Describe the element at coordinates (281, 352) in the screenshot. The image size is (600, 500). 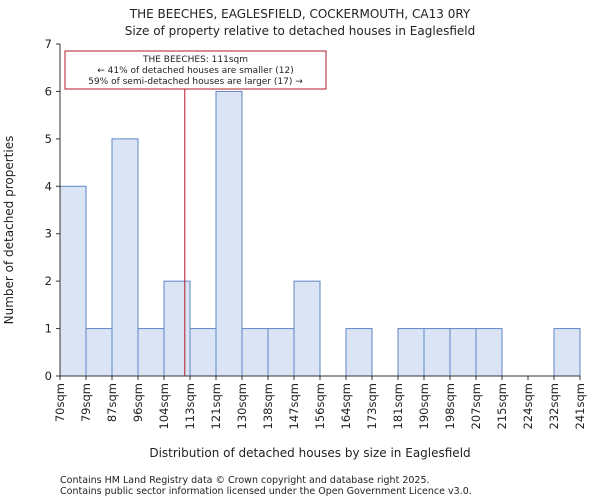
I see `bar-138sqm` at that location.